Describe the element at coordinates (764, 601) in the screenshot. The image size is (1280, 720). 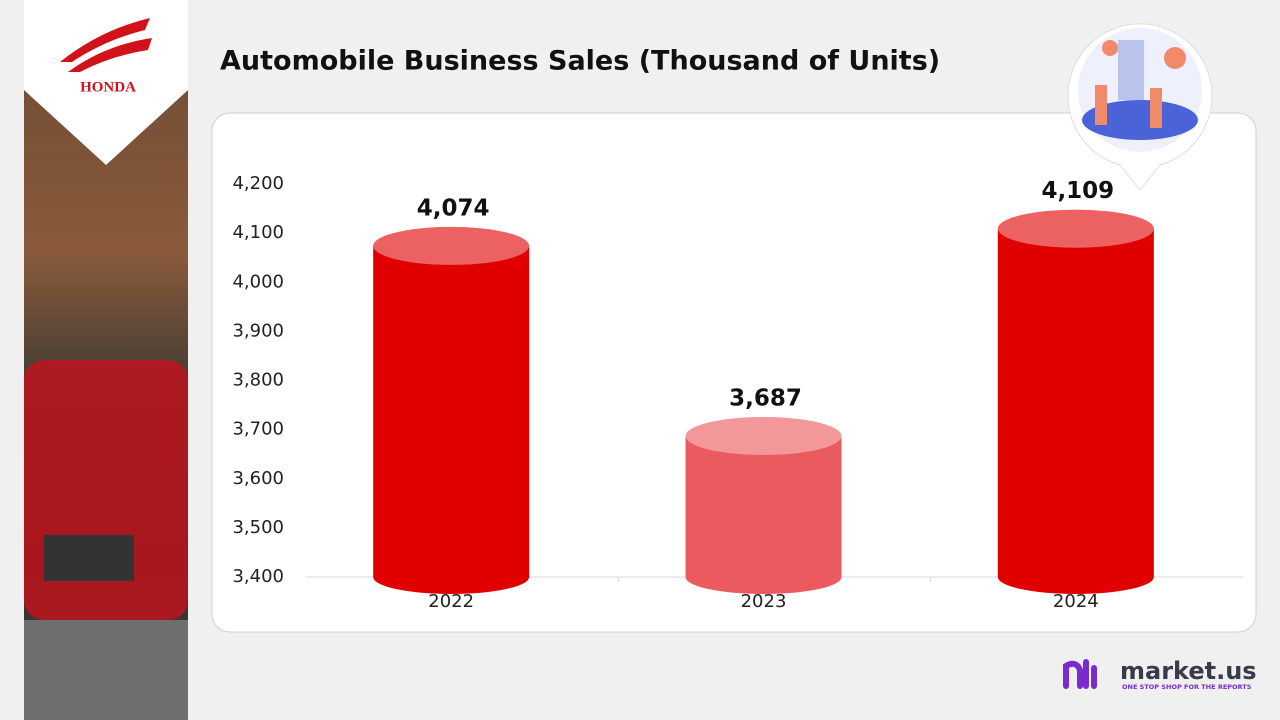
I see `x-tick-label: 2023` at that location.